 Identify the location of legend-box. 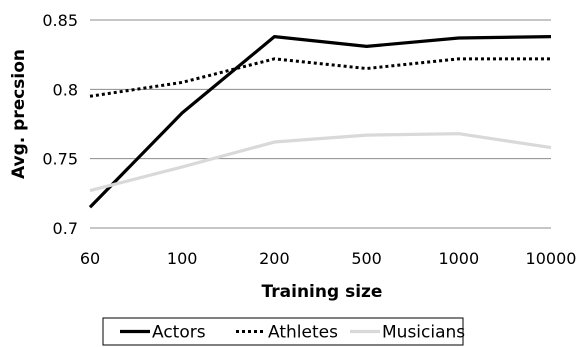
(283, 331).